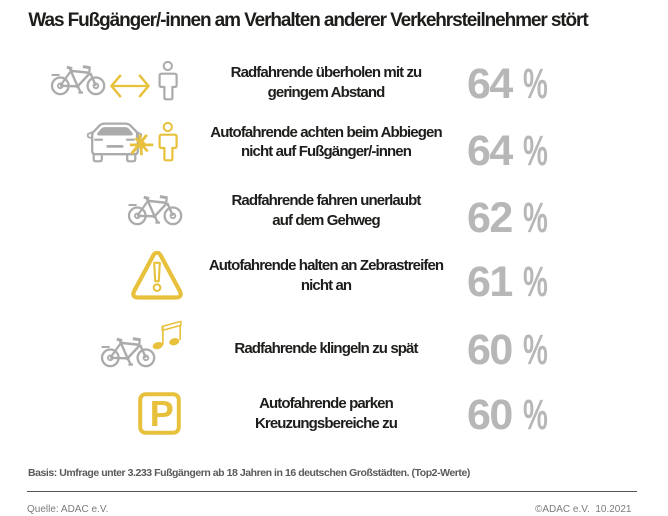  What do you see at coordinates (162, 413) in the screenshot?
I see `svg-text: P` at bounding box center [162, 413].